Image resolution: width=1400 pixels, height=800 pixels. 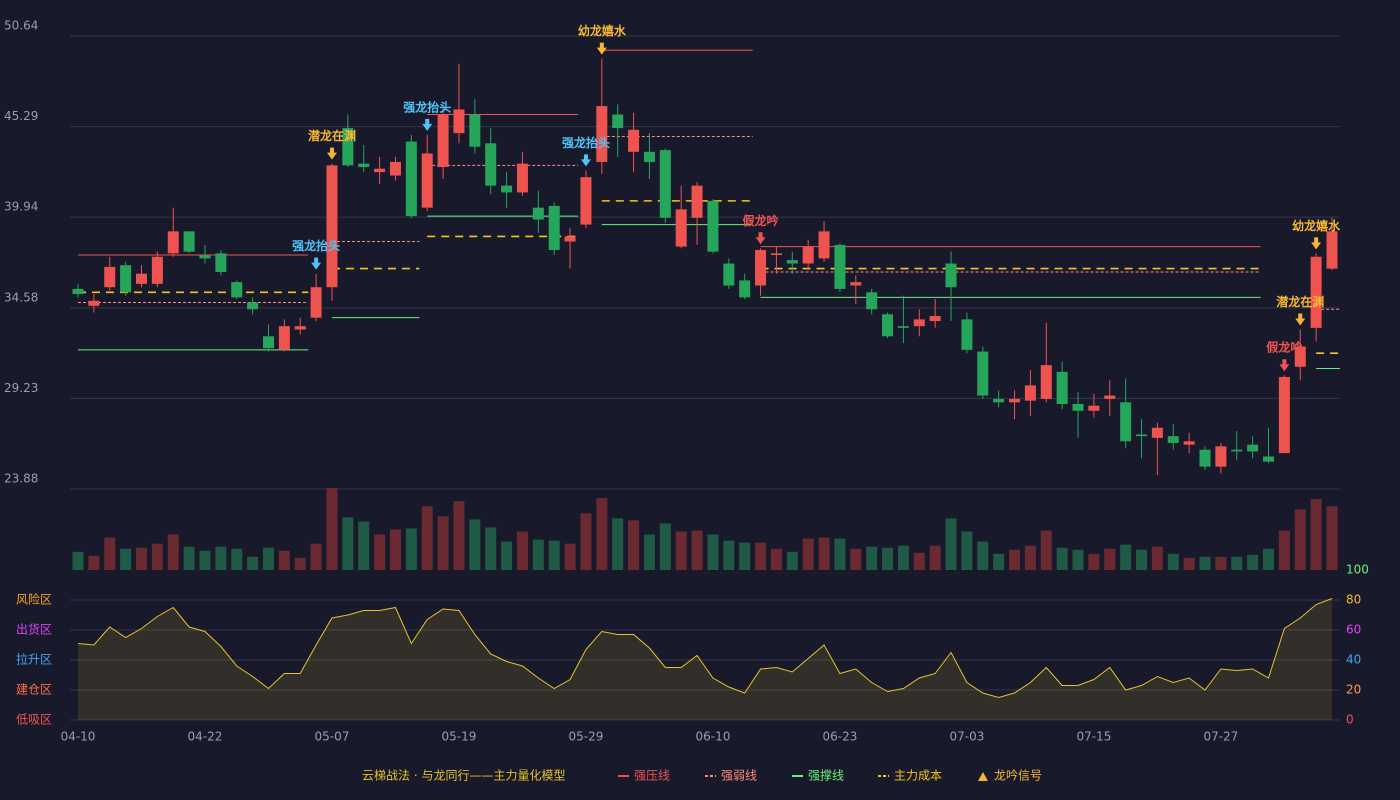 I want to click on x-tick-label: 05-07, so click(x=332, y=737).